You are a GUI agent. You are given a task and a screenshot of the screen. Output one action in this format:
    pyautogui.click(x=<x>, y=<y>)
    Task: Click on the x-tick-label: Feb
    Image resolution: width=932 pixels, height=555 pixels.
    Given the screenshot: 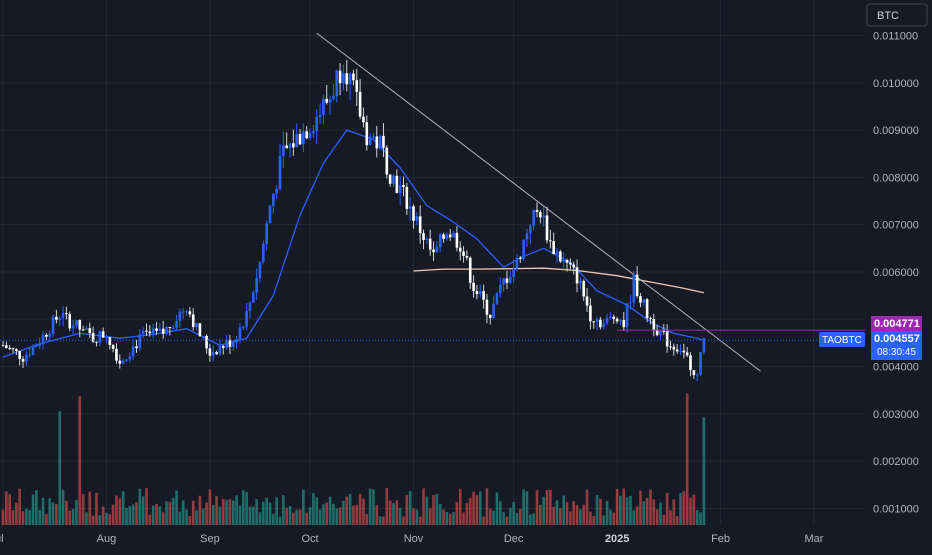 What is the action you would take?
    pyautogui.click(x=720, y=539)
    